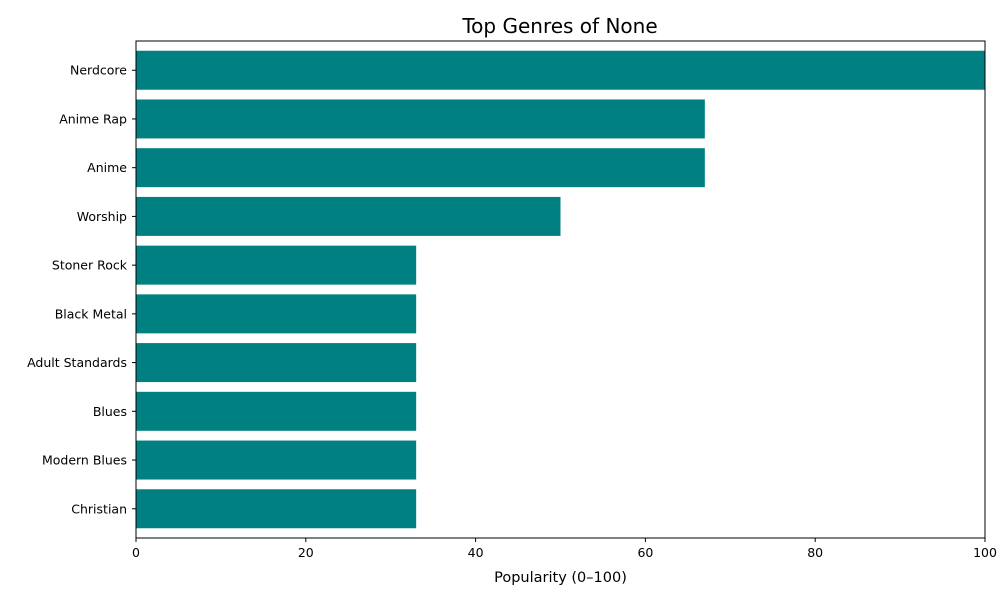  I want to click on y-tick-label: Anime Rap, so click(93, 118).